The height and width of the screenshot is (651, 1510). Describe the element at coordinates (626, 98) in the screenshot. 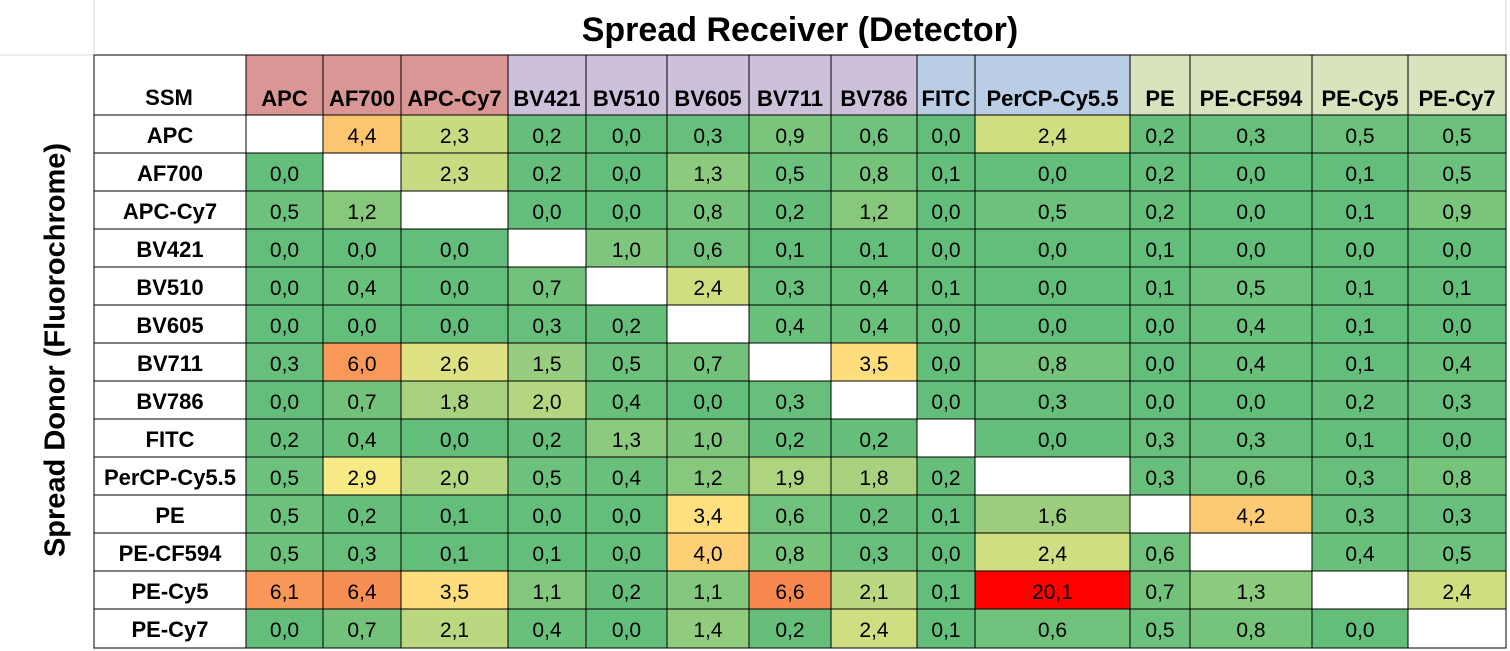

I see `column-header-label: BV510` at that location.